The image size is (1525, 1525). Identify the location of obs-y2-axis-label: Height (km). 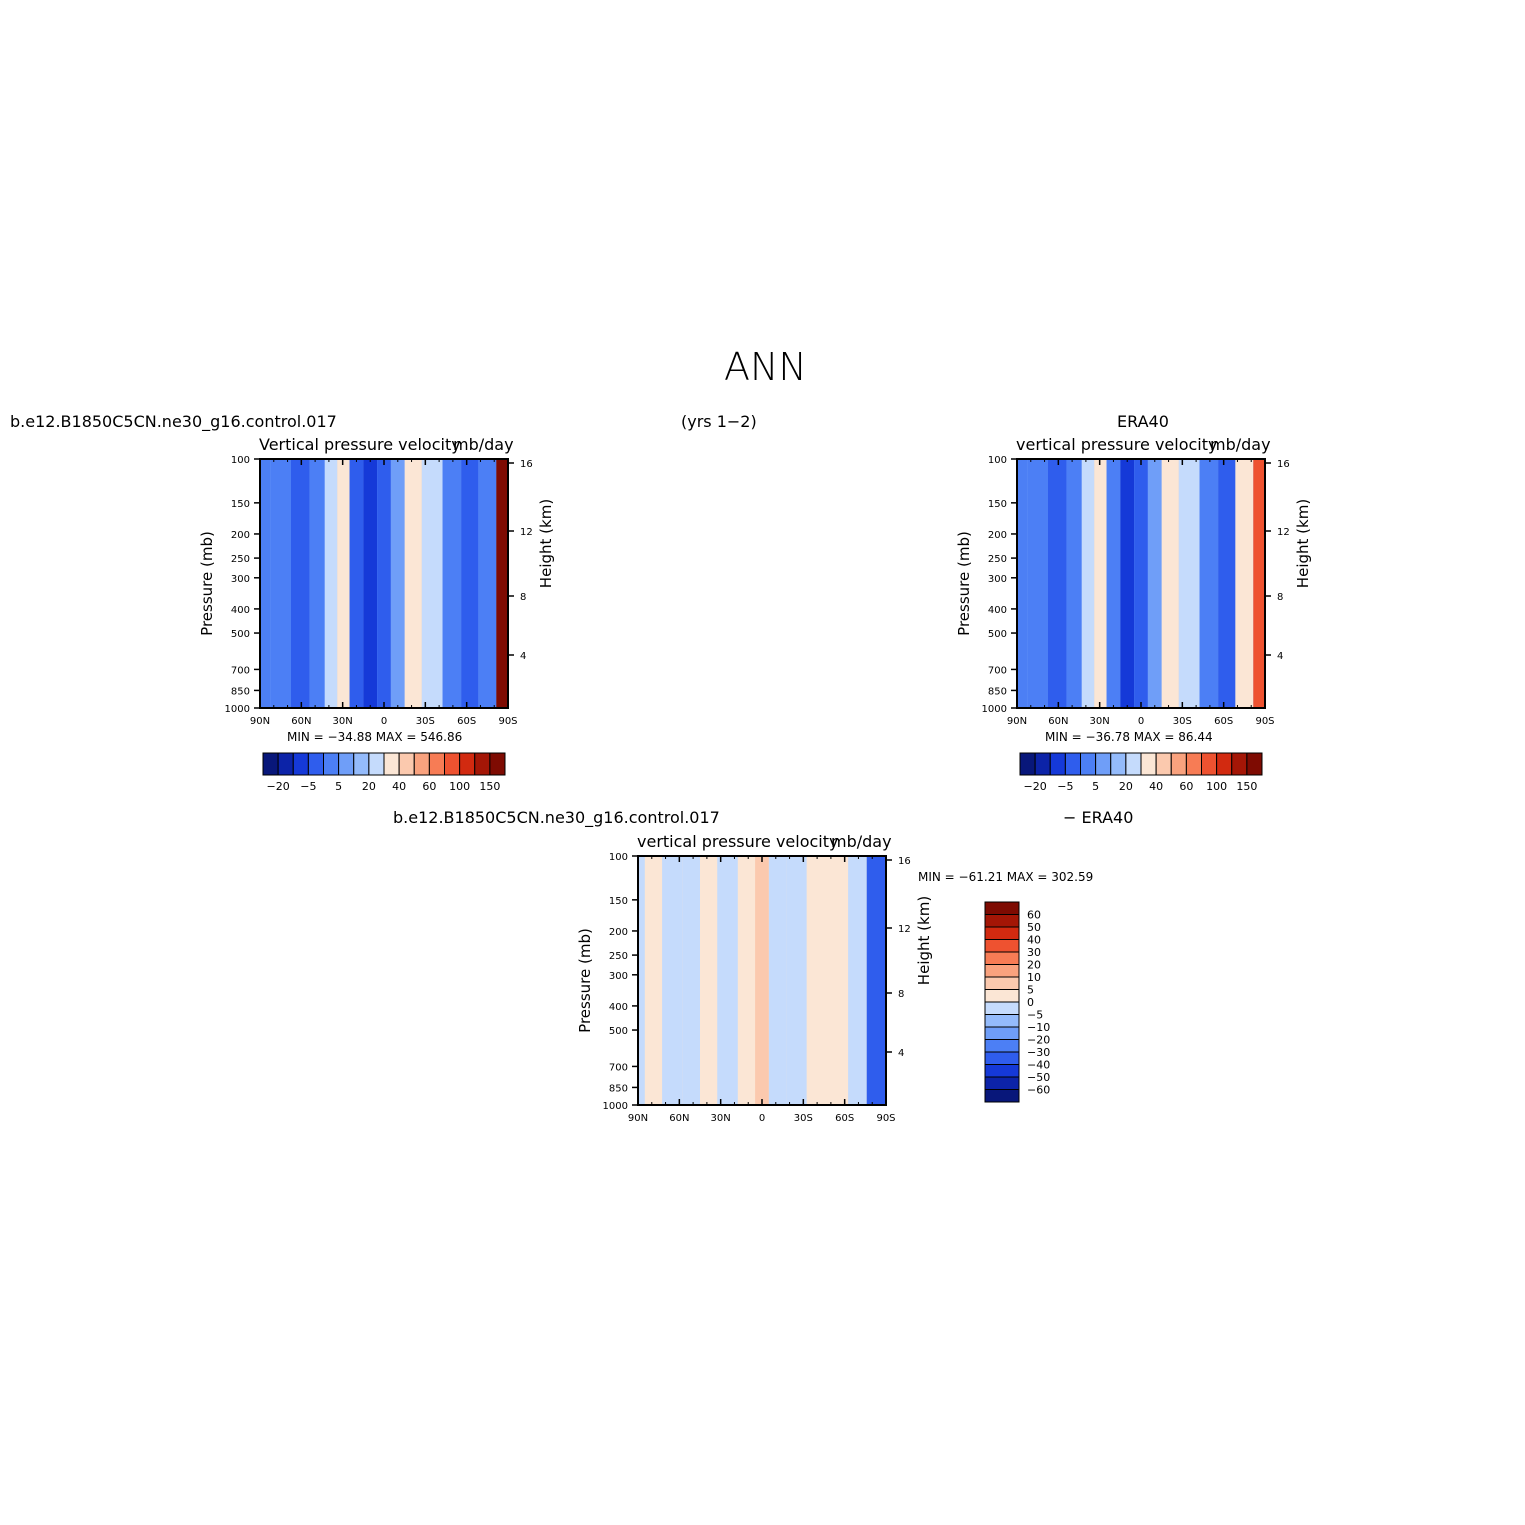
(1303, 543).